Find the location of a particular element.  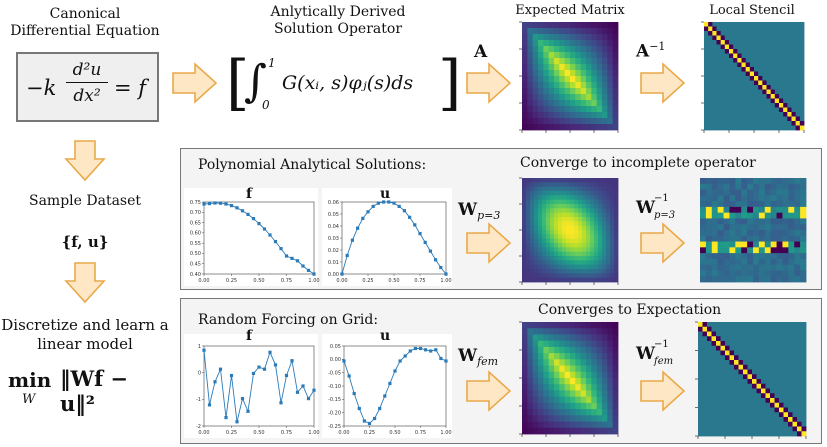

y-tick-label: -0.10 is located at coordinates (334, 387).